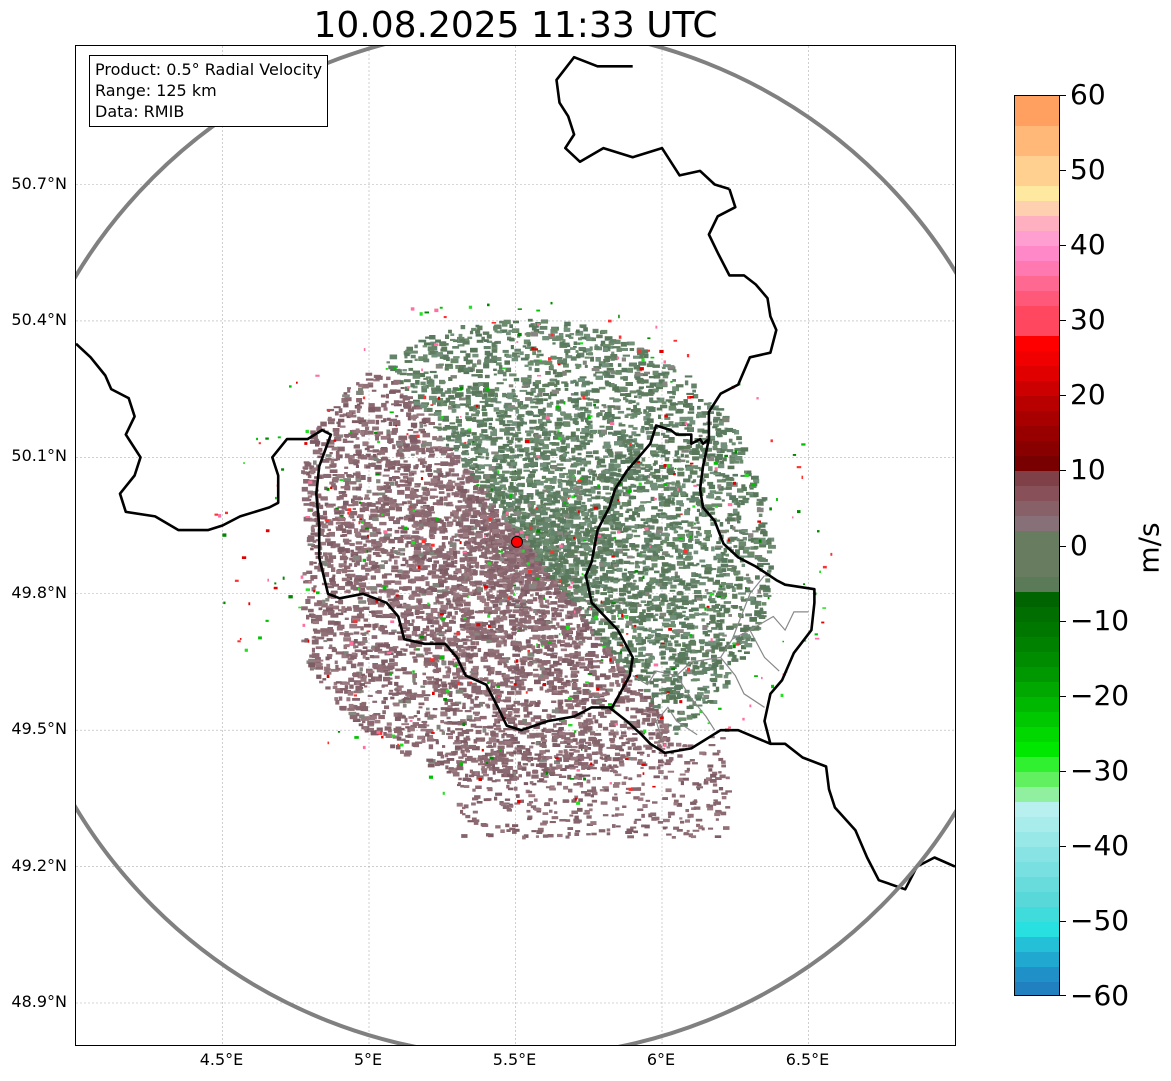 Image resolution: width=1171 pixels, height=1081 pixels. What do you see at coordinates (1088, 320) in the screenshot?
I see `colorbar-tick-label: 30` at bounding box center [1088, 320].